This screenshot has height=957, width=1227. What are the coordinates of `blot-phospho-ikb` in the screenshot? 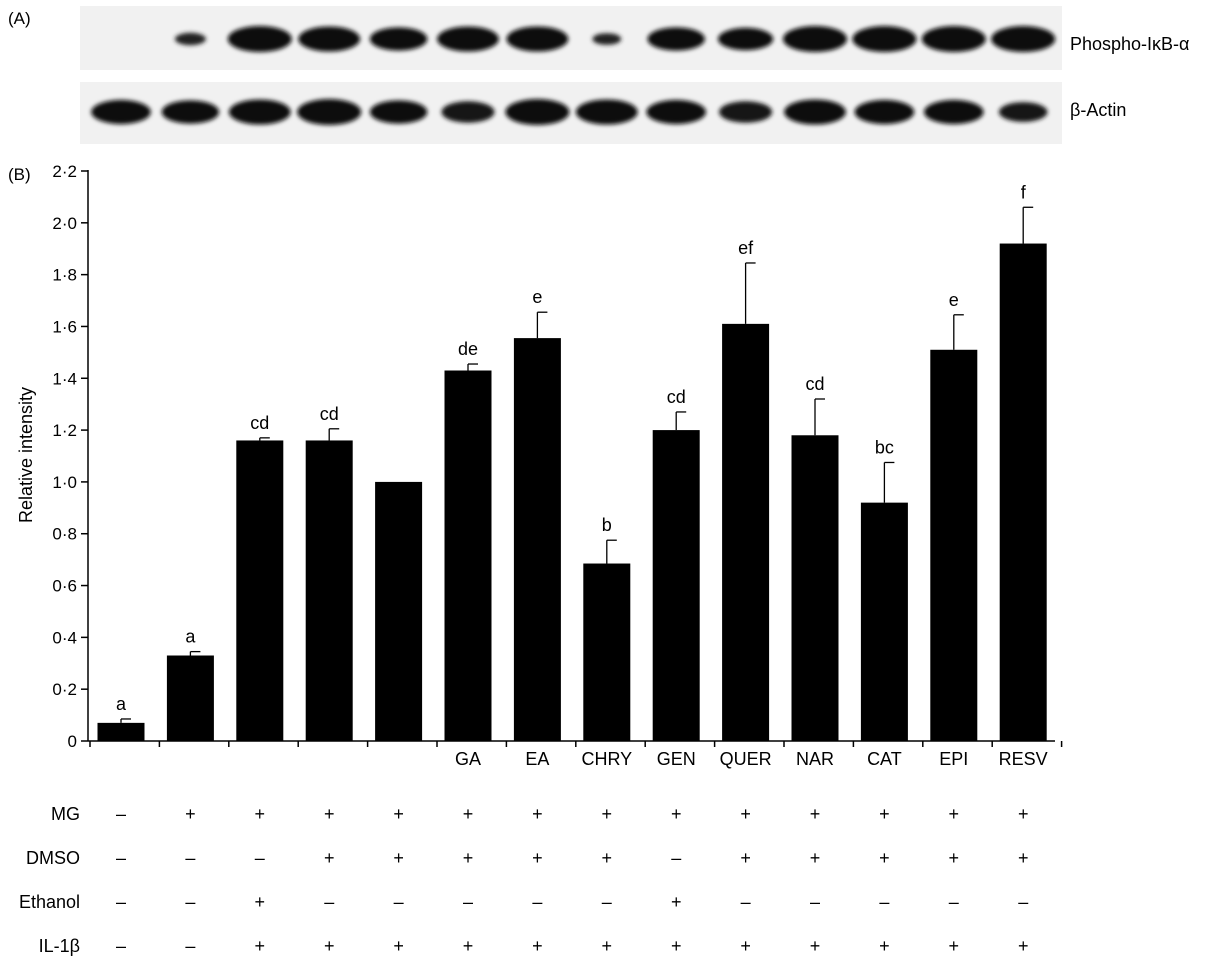 It's located at (571, 38).